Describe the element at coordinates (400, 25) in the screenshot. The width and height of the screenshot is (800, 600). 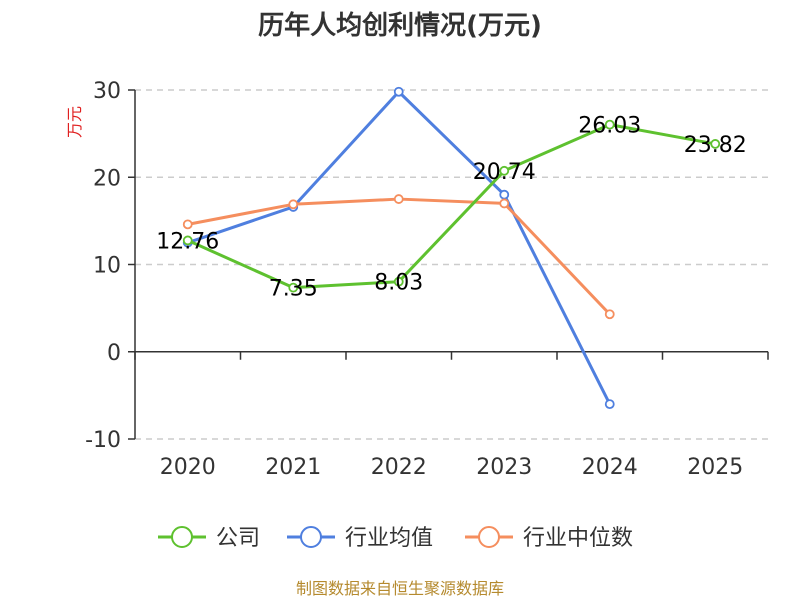
I see `chart-title: 历年人均创利情况(万元)` at that location.